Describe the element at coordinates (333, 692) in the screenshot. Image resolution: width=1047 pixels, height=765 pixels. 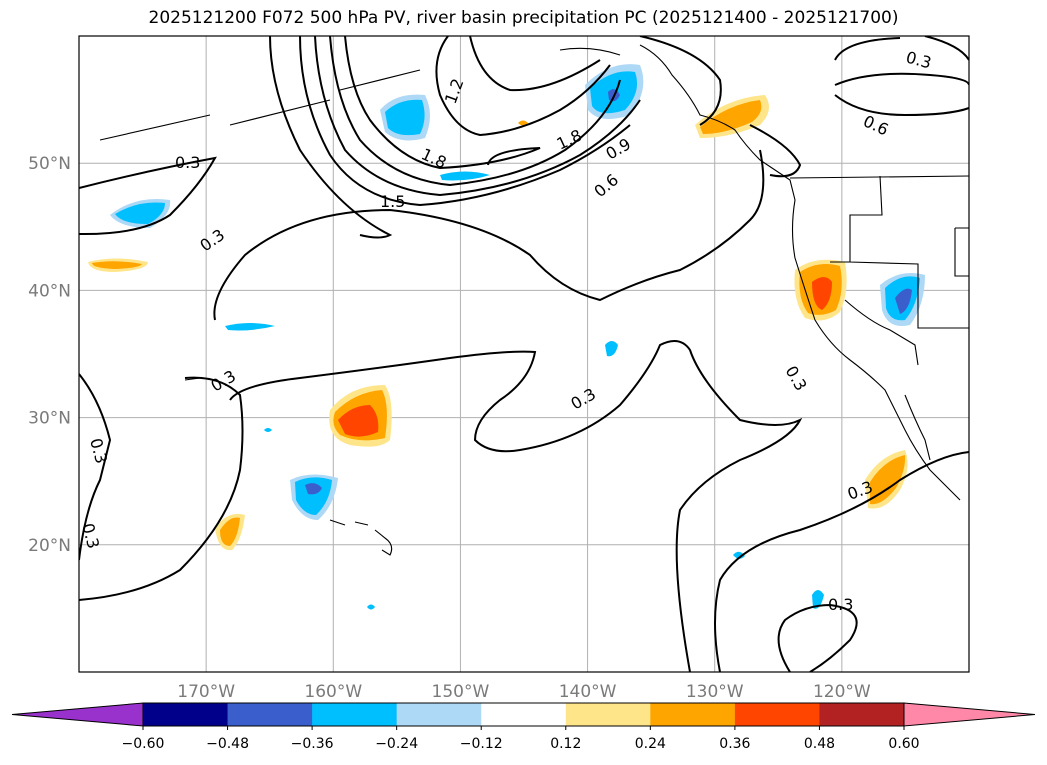
I see `longitude-tick-label: 160°W` at that location.